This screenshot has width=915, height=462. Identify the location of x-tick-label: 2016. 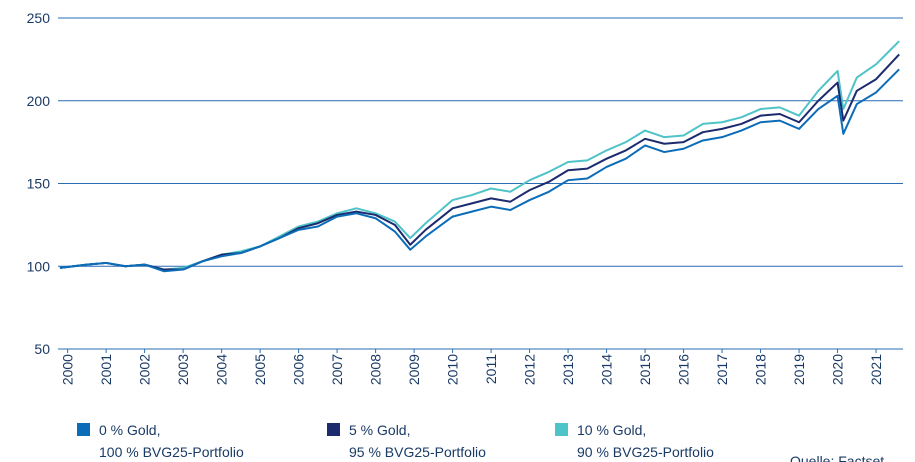
(684, 369).